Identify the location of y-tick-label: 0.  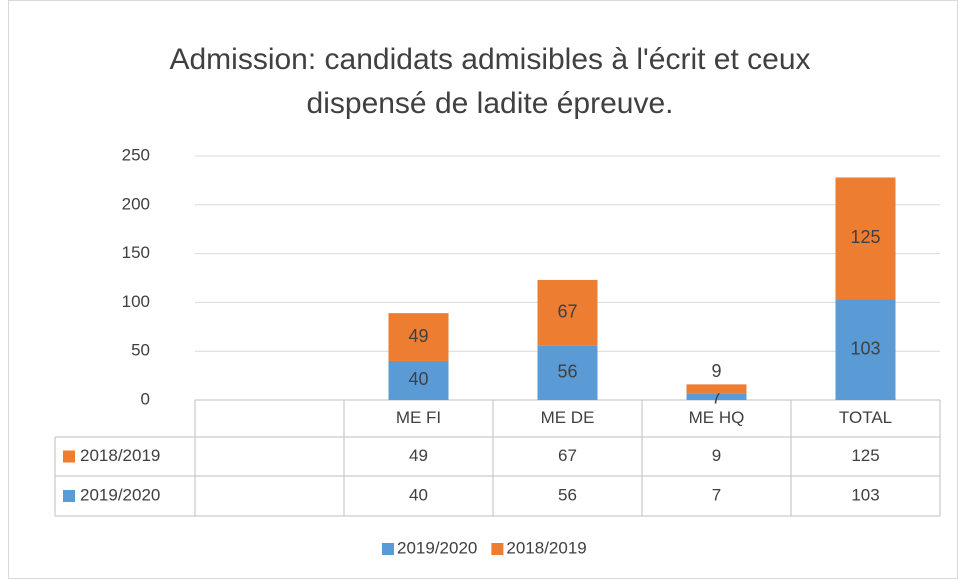
(145, 398).